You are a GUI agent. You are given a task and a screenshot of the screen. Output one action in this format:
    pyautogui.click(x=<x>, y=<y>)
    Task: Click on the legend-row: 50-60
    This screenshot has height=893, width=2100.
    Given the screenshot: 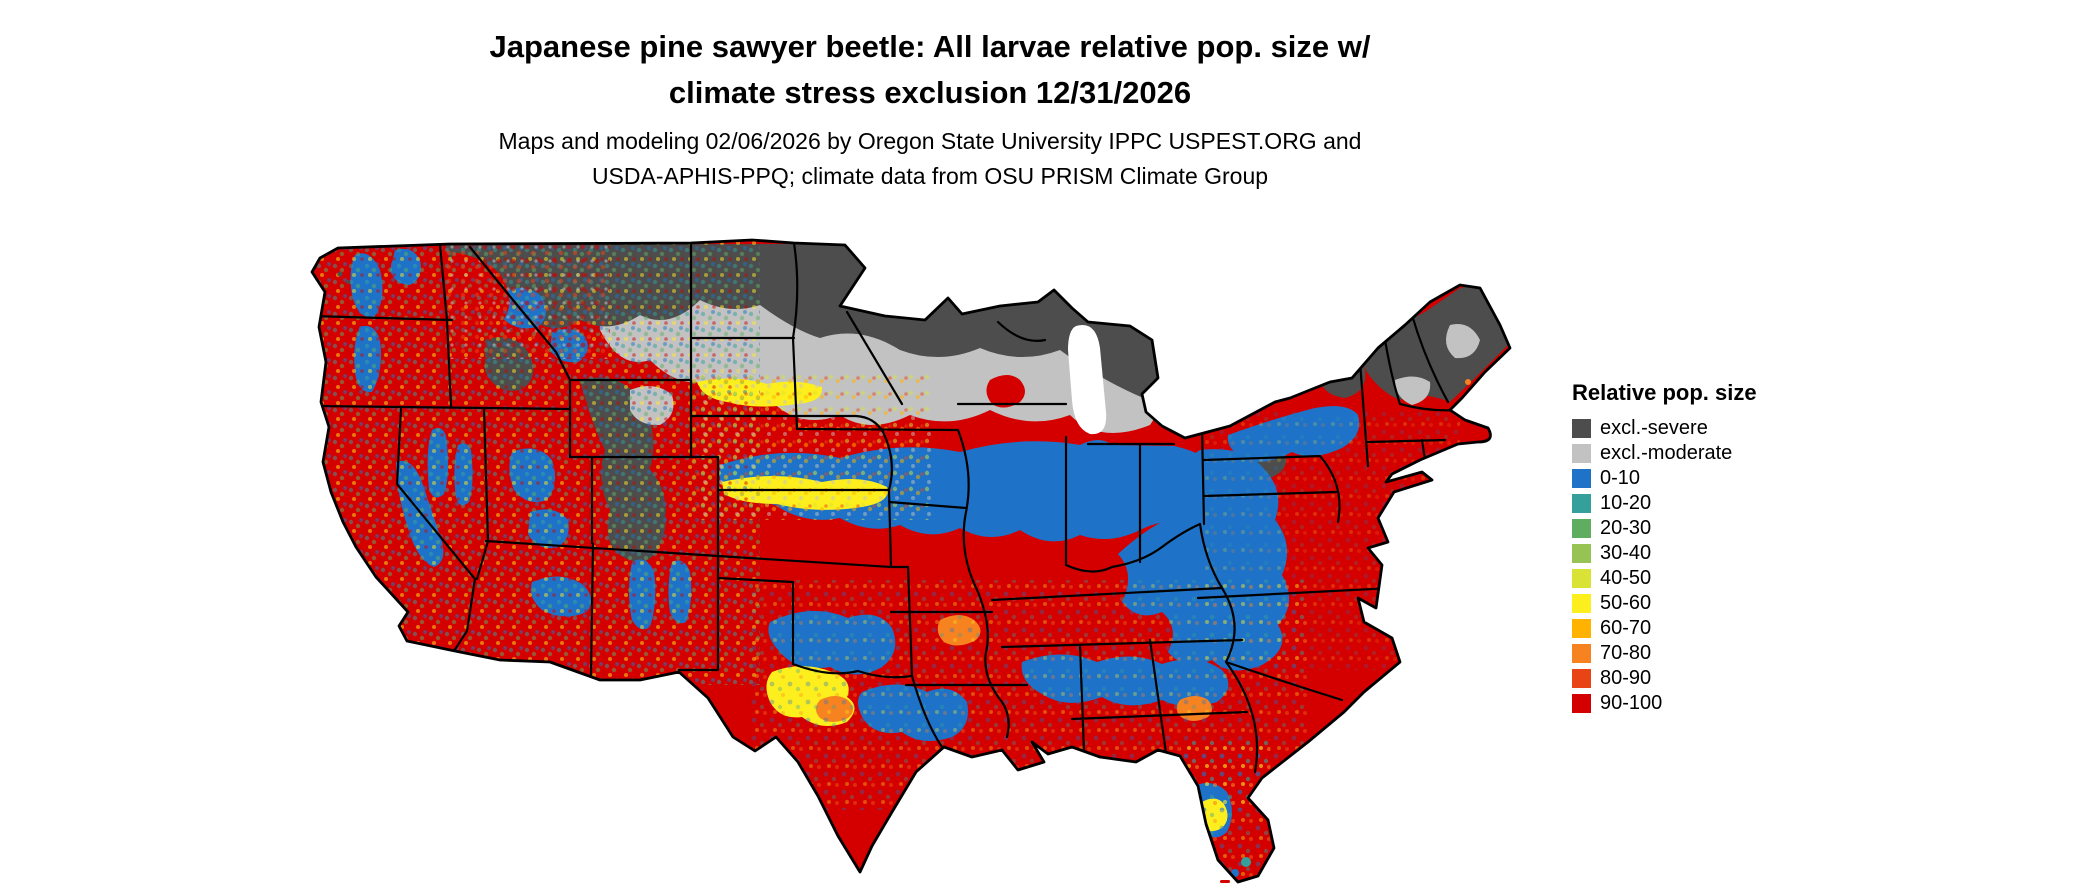 What is the action you would take?
    pyautogui.click(x=1737, y=603)
    